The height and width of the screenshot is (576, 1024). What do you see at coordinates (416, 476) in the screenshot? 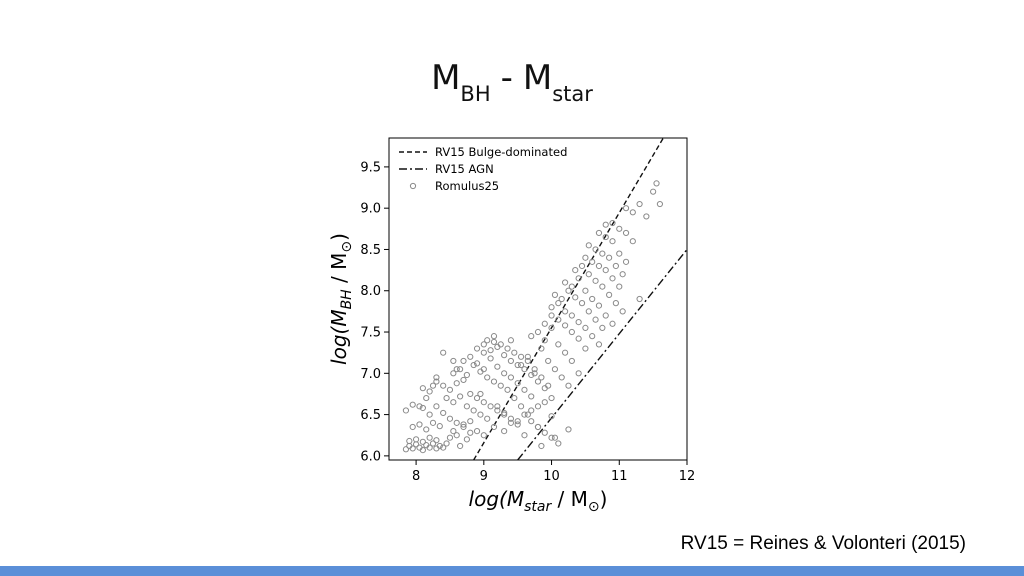
I see `x-tick-label: 8` at bounding box center [416, 476].